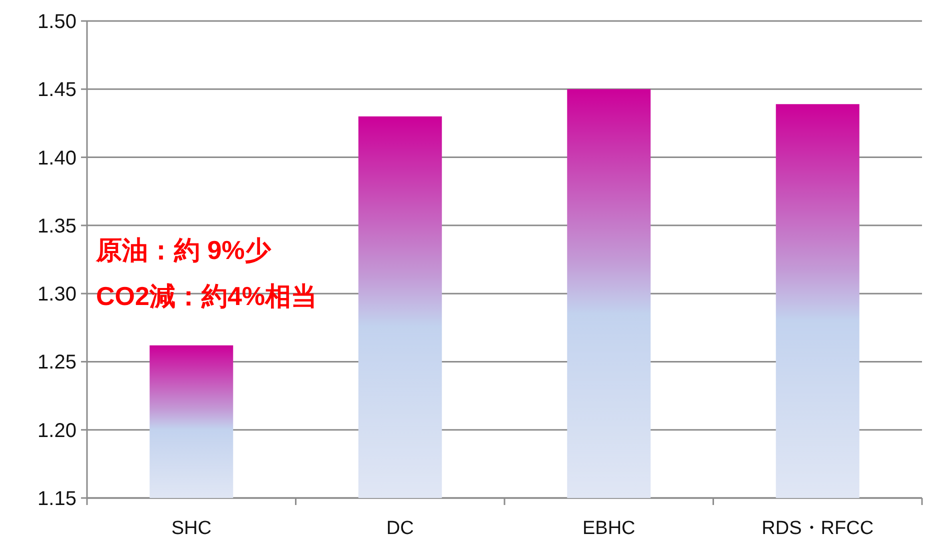 The width and height of the screenshot is (927, 546). Describe the element at coordinates (57, 431) in the screenshot. I see `y-tick-label: 1.20` at that location.